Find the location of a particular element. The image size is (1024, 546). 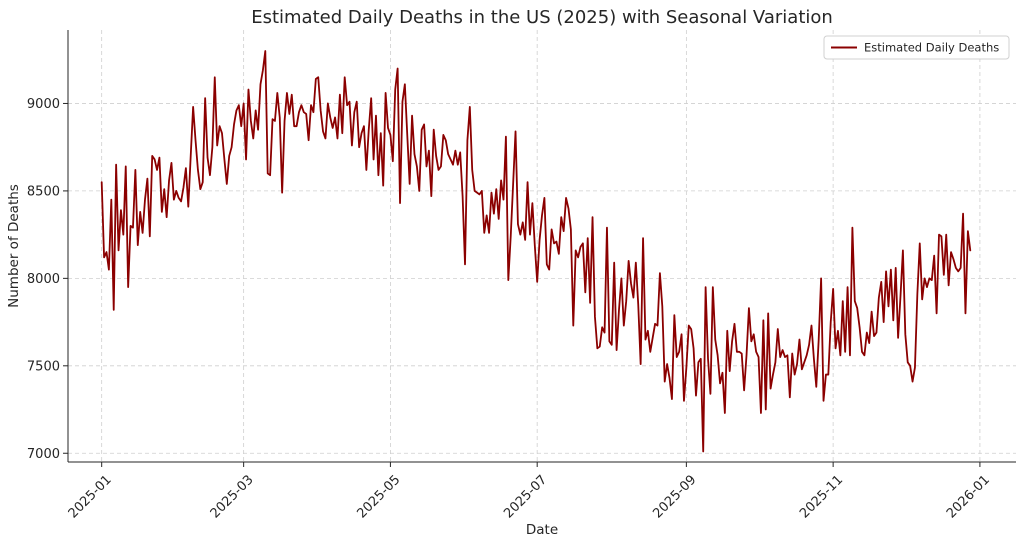

y-tick-label: 7500 is located at coordinates (43, 366).